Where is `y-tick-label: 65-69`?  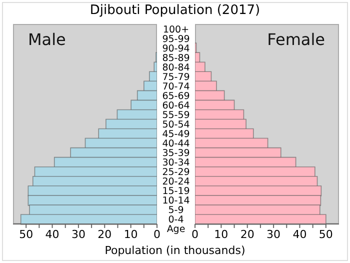
y-tick-label: 65-69 is located at coordinates (176, 96).